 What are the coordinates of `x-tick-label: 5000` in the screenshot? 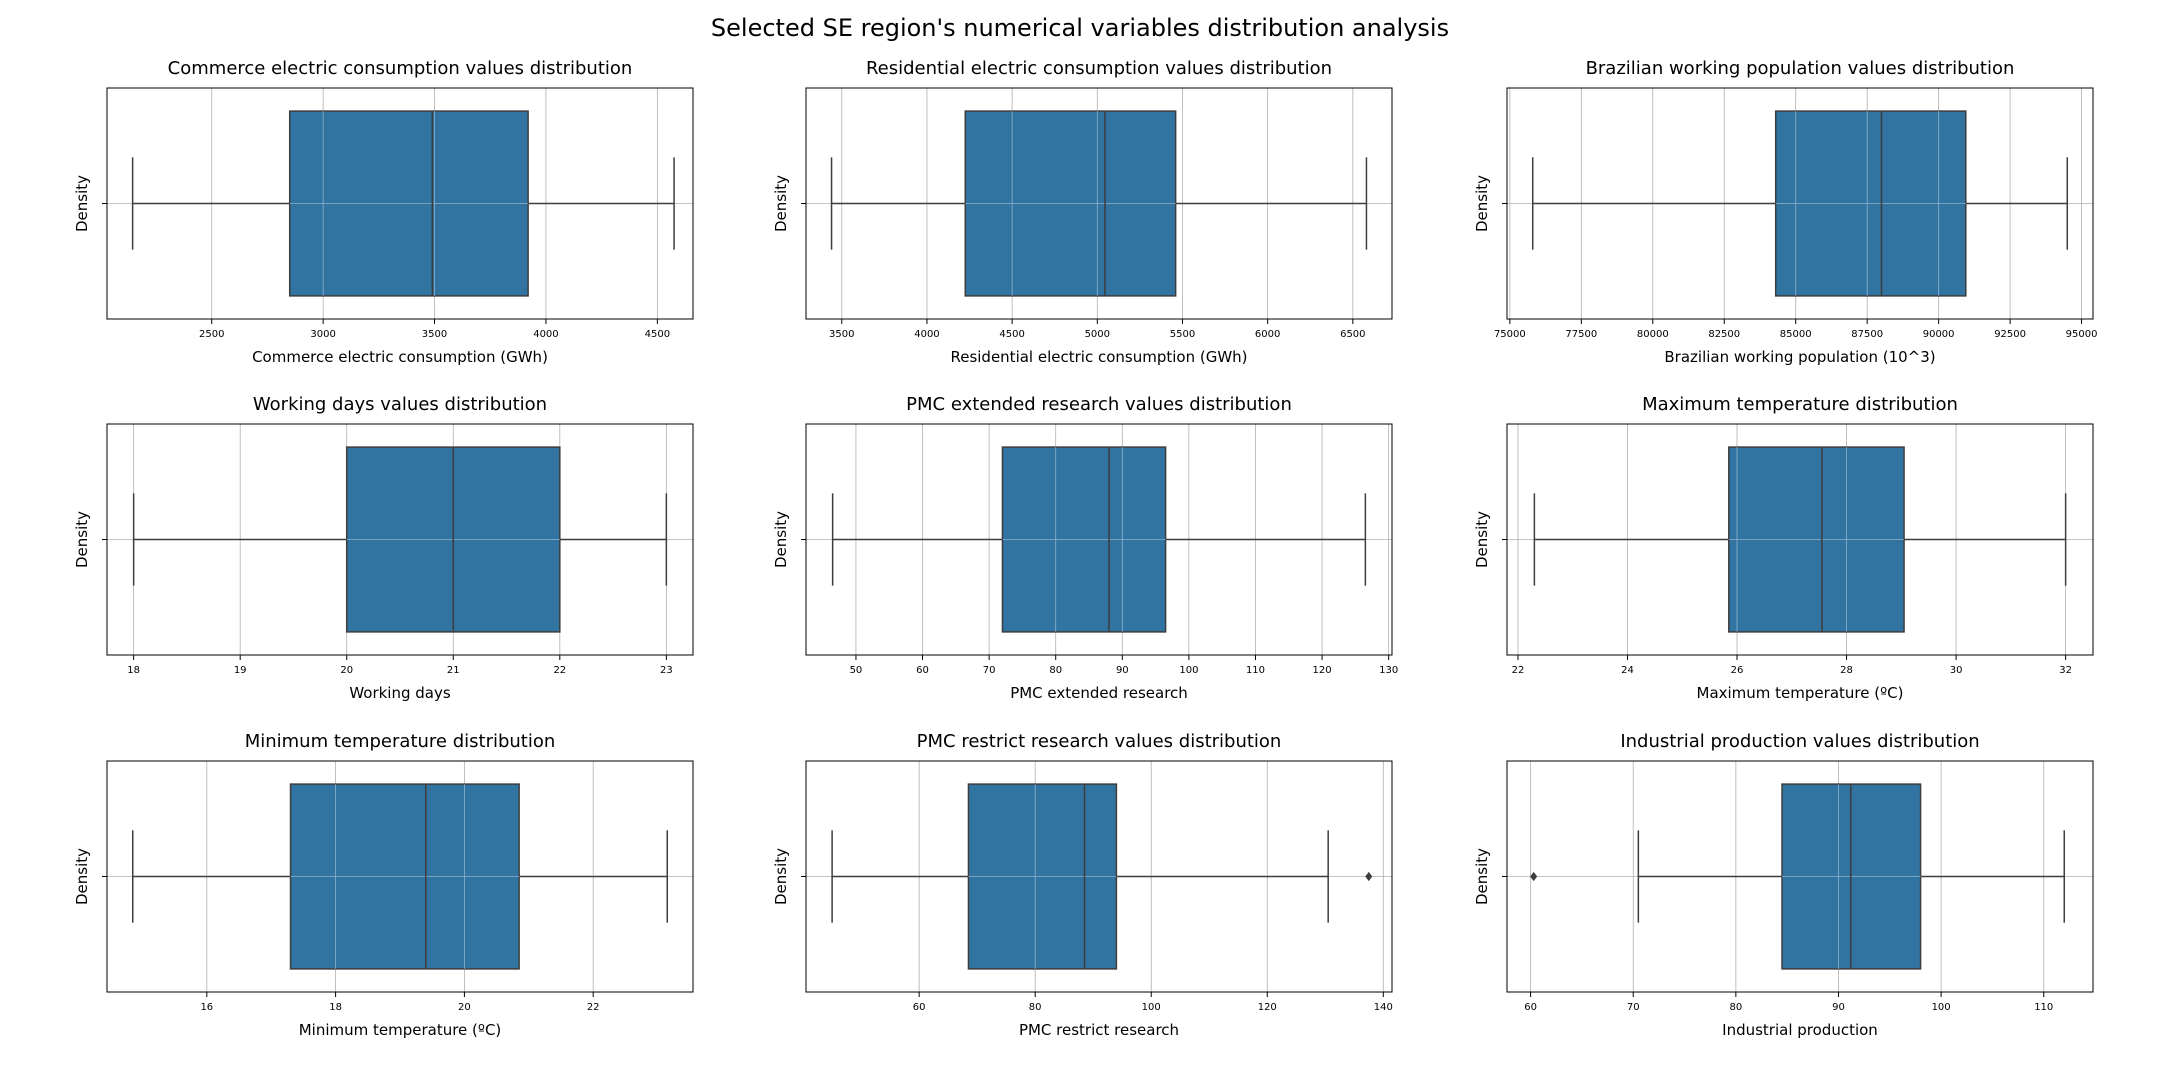 It's located at (1097, 334).